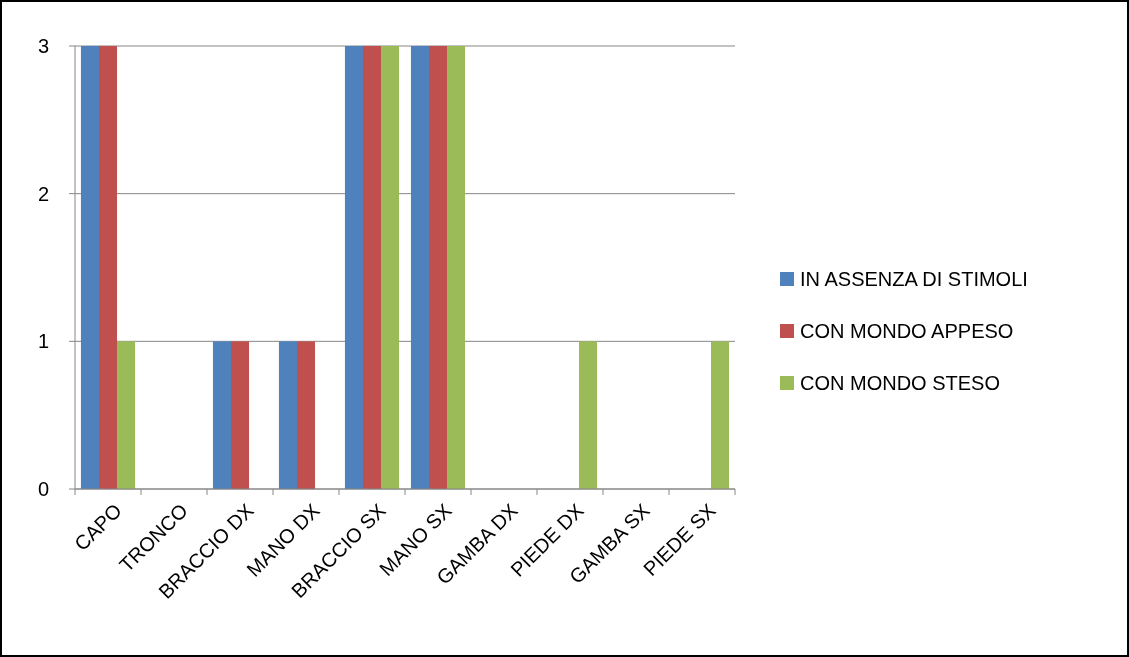 The height and width of the screenshot is (657, 1129). I want to click on legend-label: CON MONDO STESO, so click(900, 383).